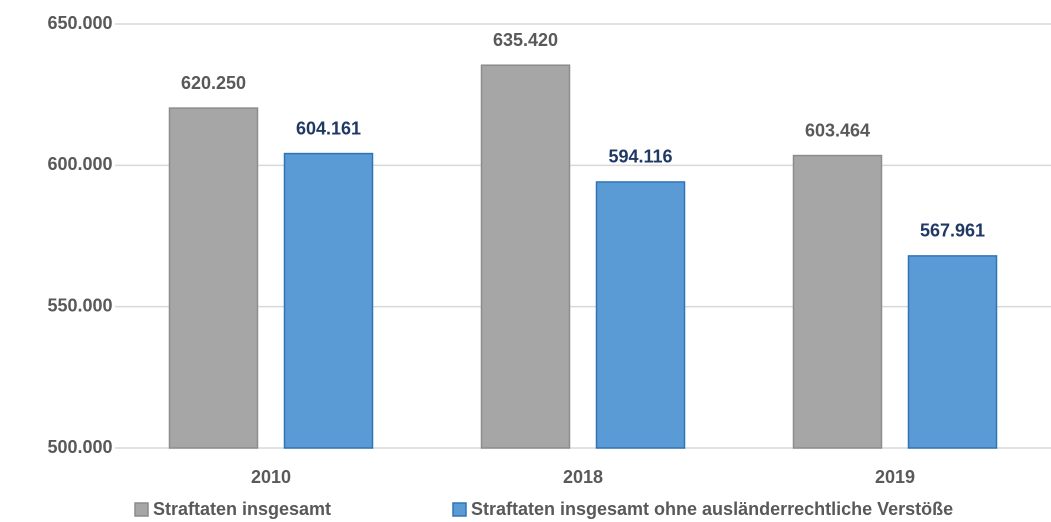 Image resolution: width=1051 pixels, height=522 pixels. What do you see at coordinates (837, 130) in the screenshot?
I see `data-label: 603.464` at bounding box center [837, 130].